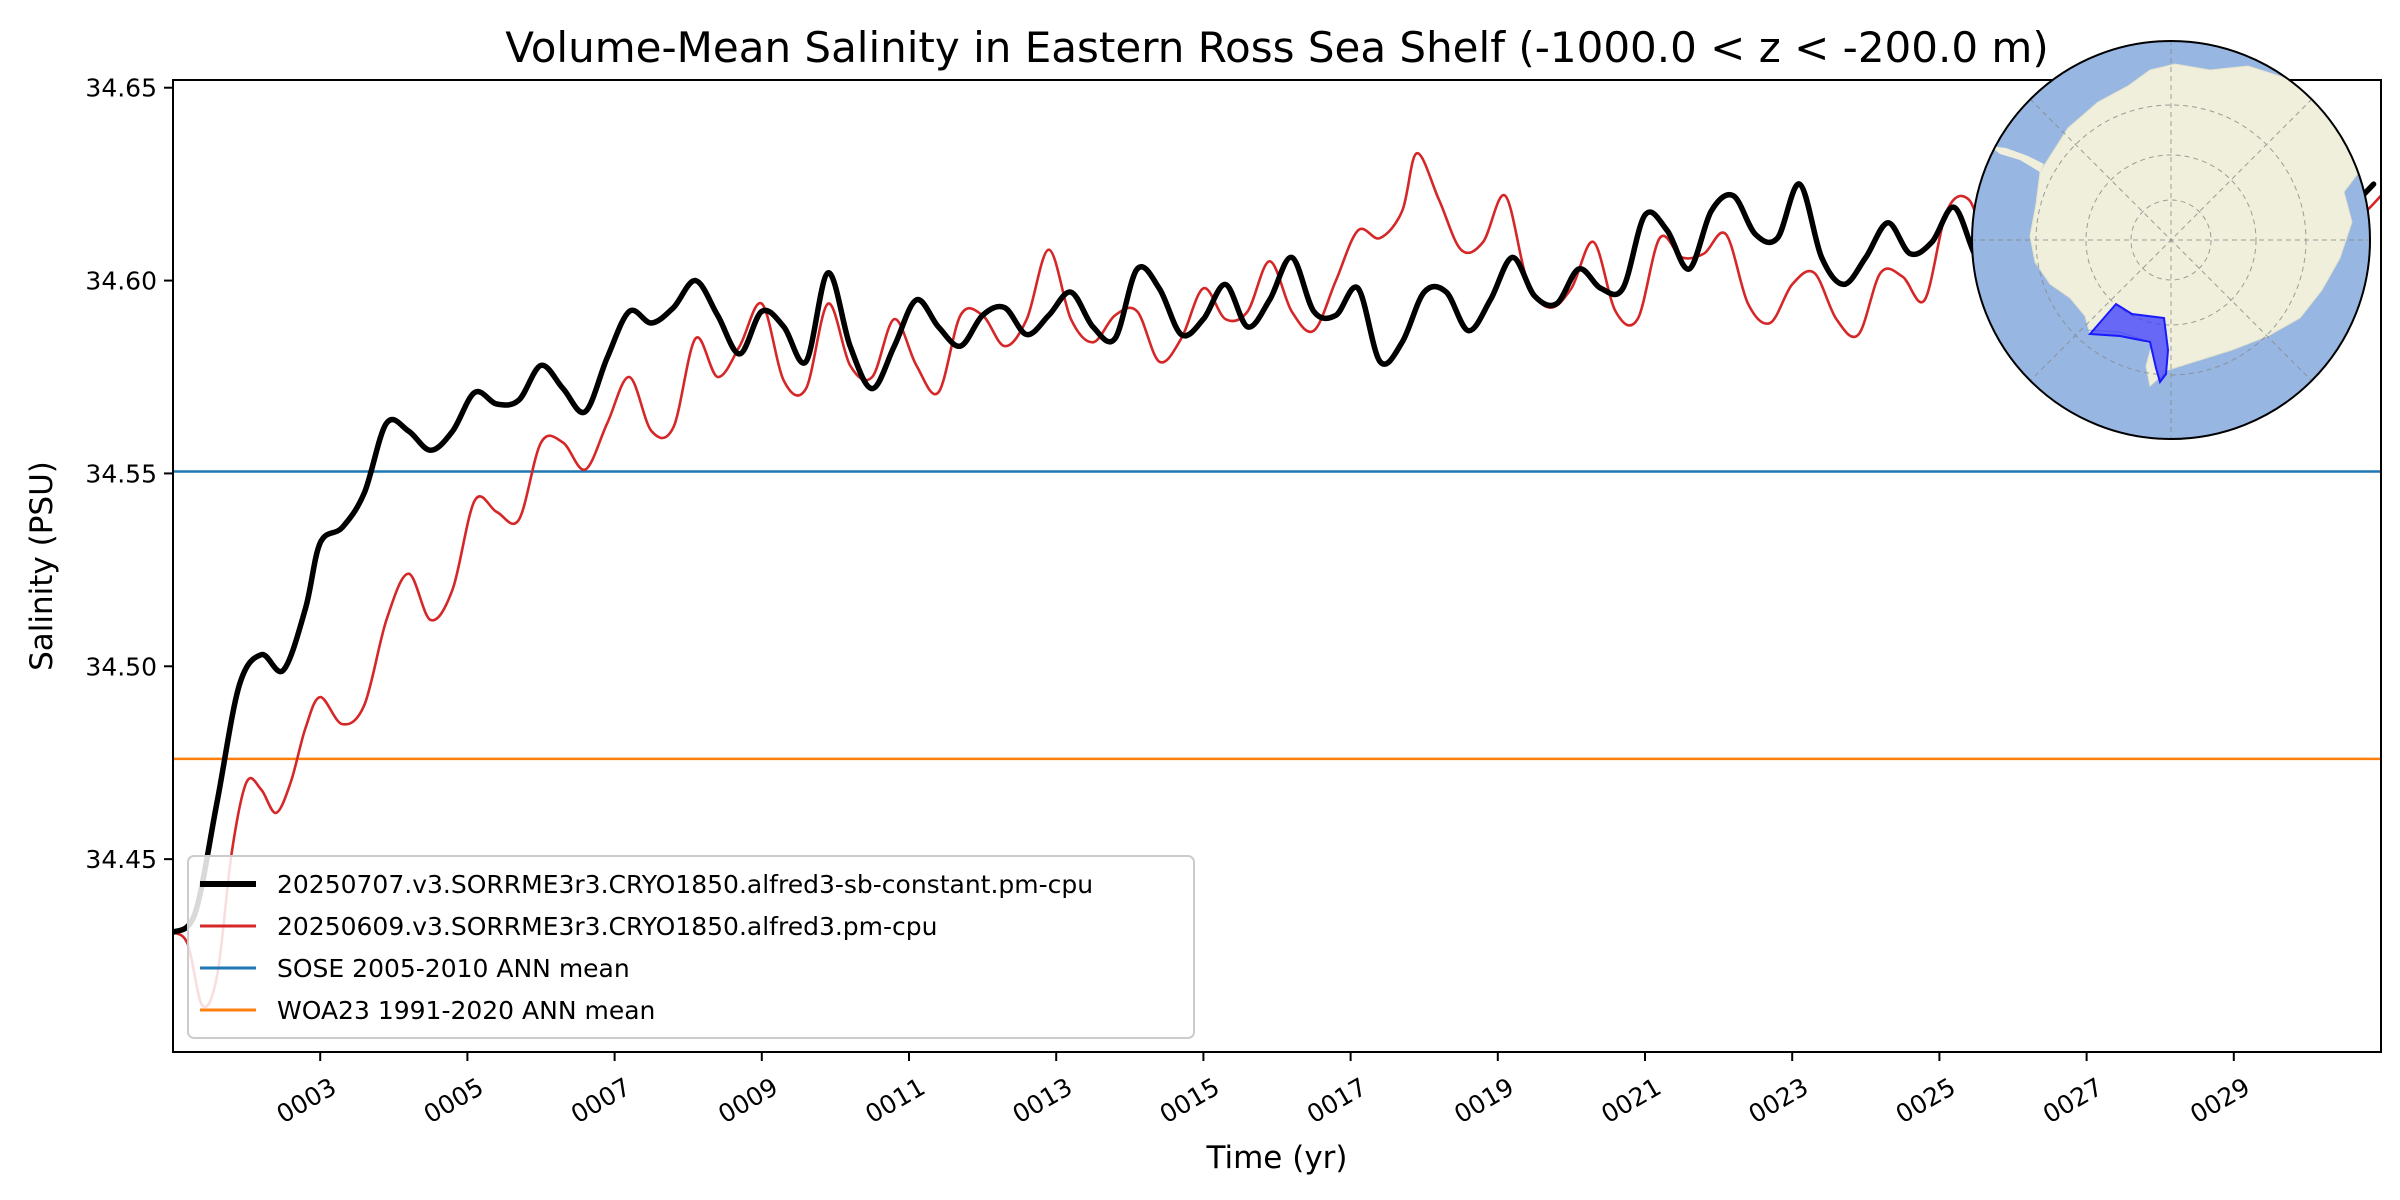 This screenshot has width=2400, height=1200. What do you see at coordinates (121, 281) in the screenshot?
I see `y-tick-label: 34.60` at bounding box center [121, 281].